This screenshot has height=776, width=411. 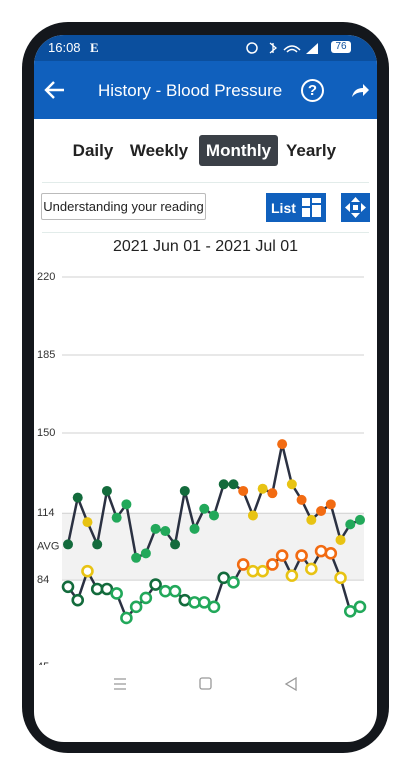 I want to click on y-tick-label: 150, so click(x=46, y=433).